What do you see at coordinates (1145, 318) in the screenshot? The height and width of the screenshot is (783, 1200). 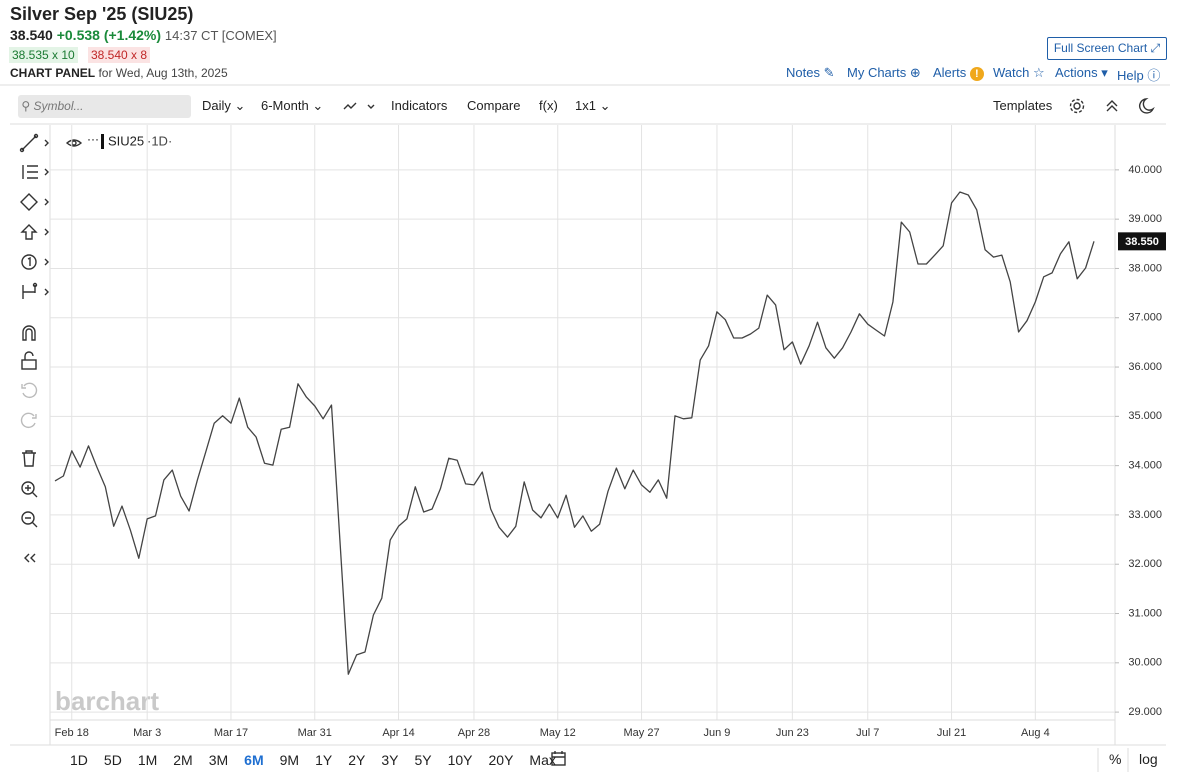 I see `y-tick-label: 37.000` at bounding box center [1145, 318].